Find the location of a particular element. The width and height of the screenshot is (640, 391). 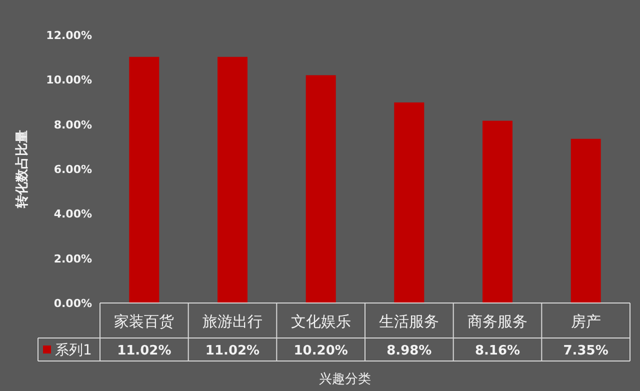

y-axis-title: 转化数占比量 is located at coordinates (22, 169).